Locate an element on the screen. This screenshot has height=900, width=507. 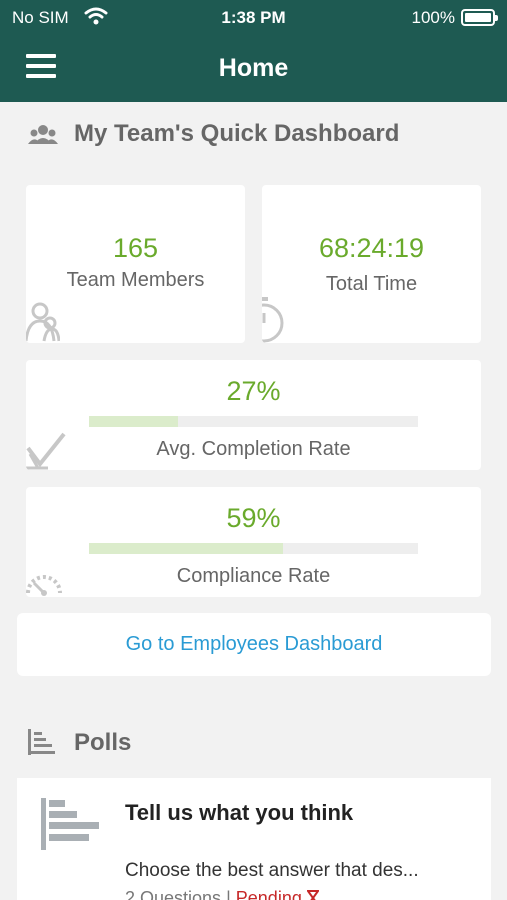
clock: 1:38 PM is located at coordinates (253, 17).